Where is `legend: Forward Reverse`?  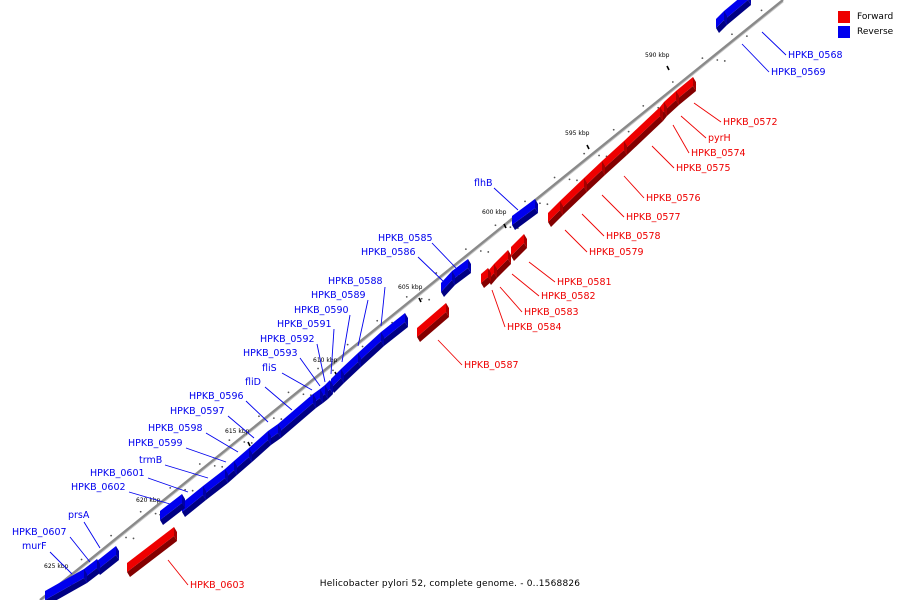
legend: Forward Reverse is located at coordinates (865, 24).